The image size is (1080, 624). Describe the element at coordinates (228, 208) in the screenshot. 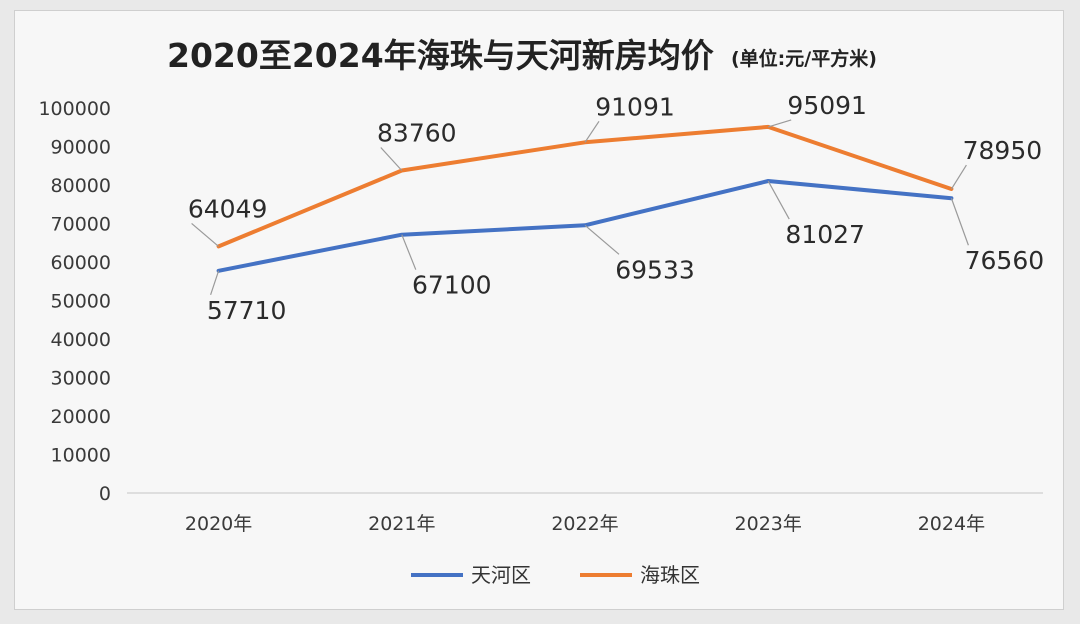

I see `data-label: 64049` at that location.